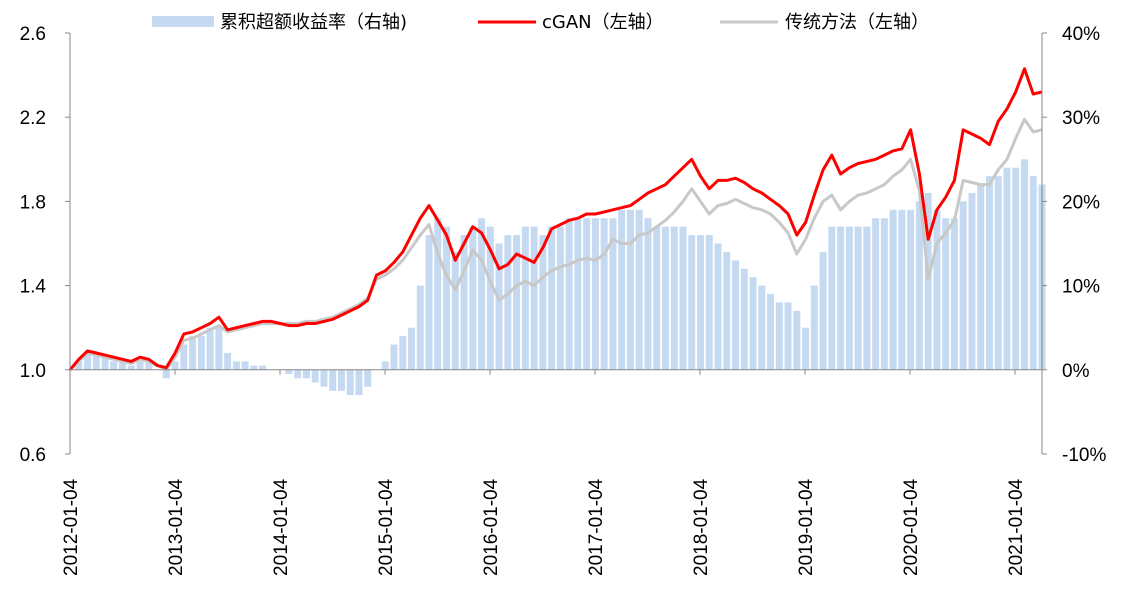  I want to click on x-tick-label: 2016-01-04, so click(491, 527).